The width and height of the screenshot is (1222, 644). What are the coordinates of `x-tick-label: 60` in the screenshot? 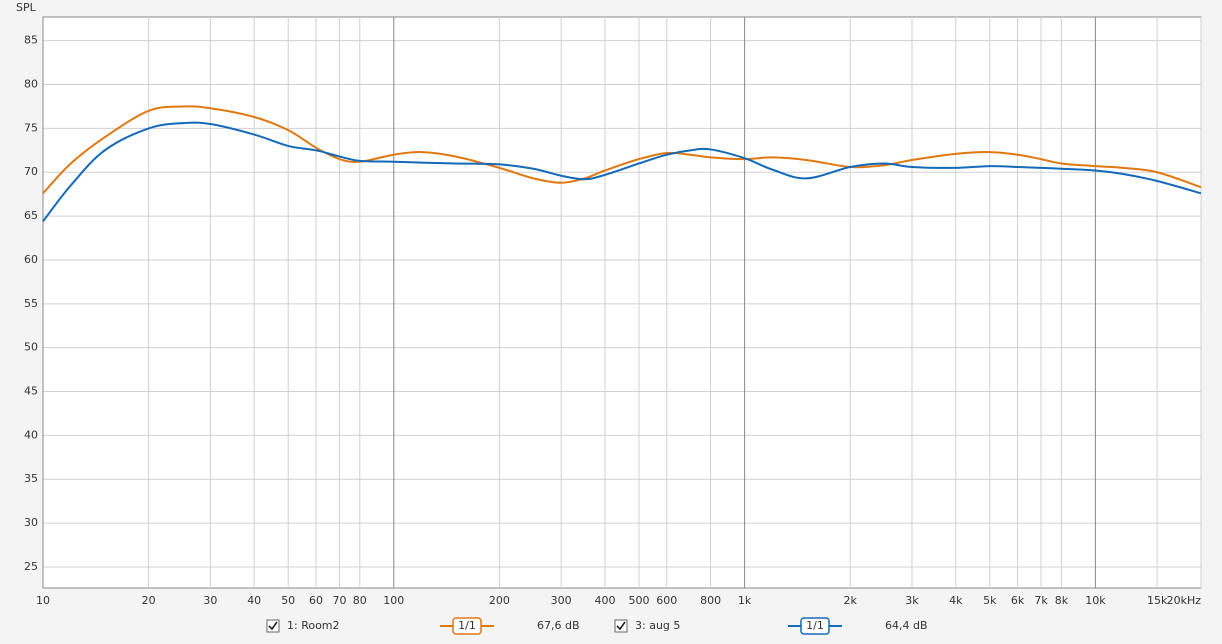 It's located at (316, 600).